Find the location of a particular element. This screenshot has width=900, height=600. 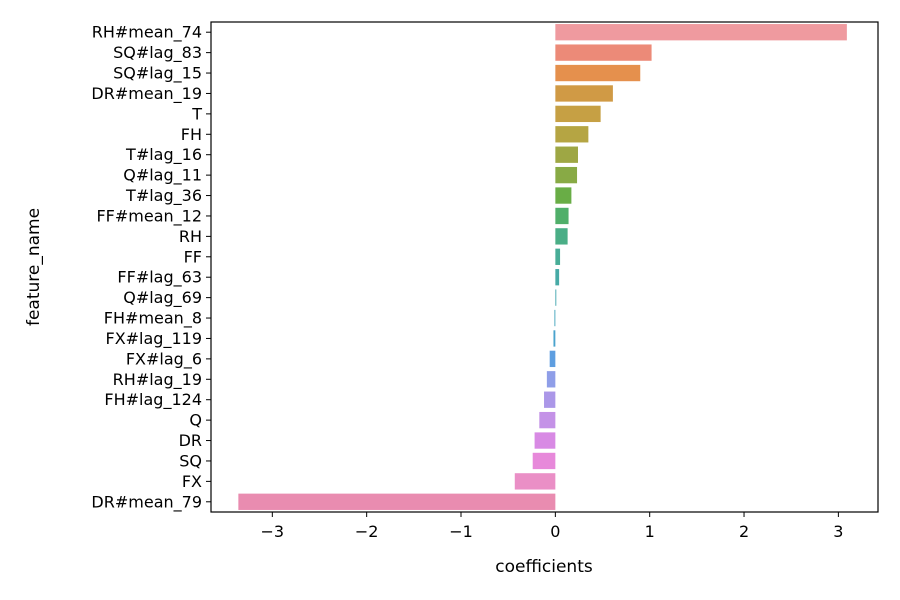

x-tick-label: −1 is located at coordinates (461, 531).